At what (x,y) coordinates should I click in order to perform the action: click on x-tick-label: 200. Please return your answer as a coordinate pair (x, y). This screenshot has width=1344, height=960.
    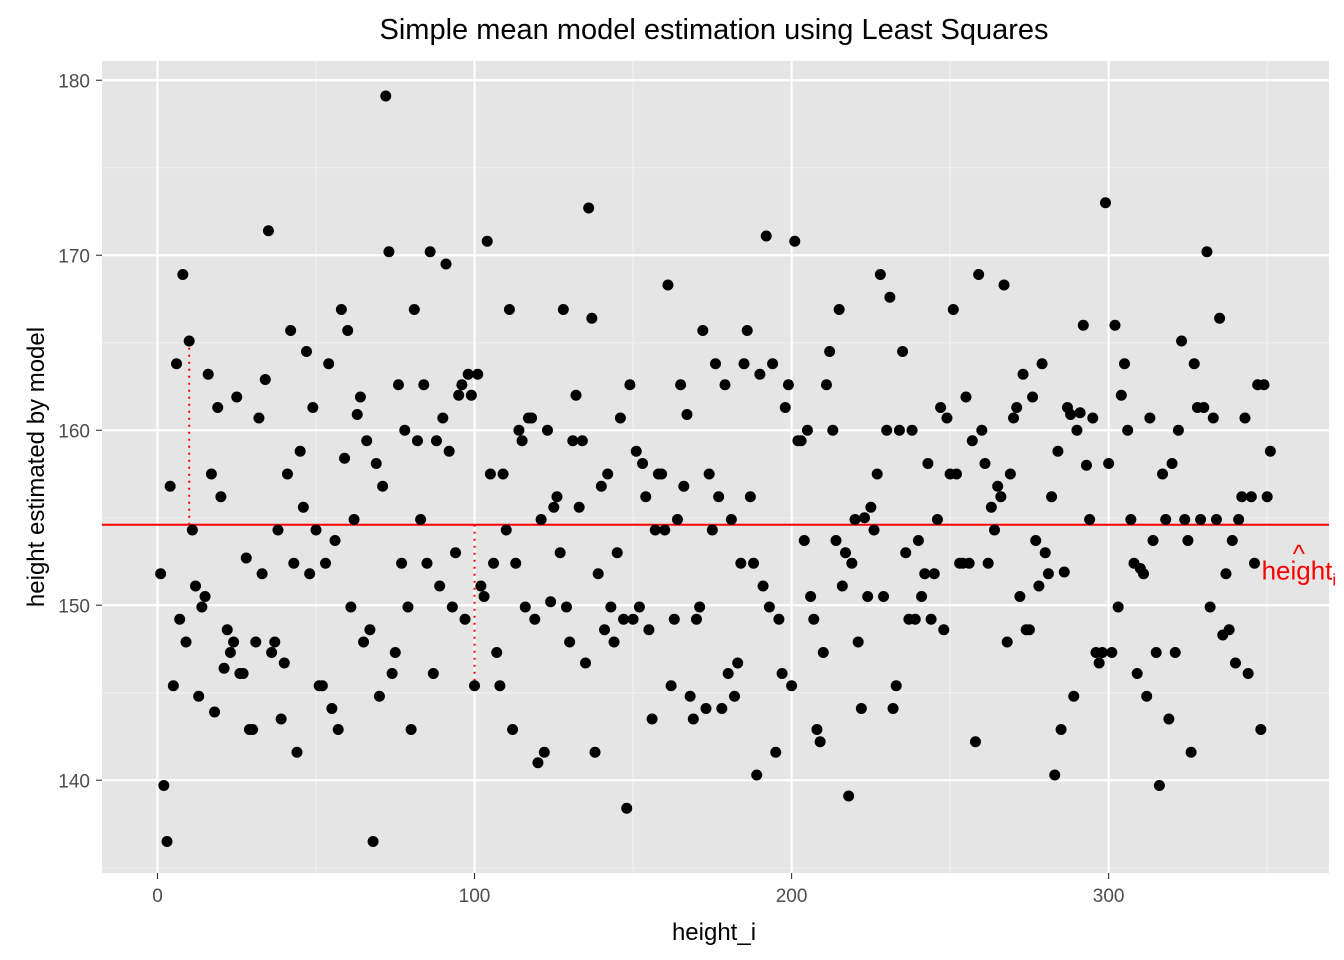
    Looking at the image, I should click on (792, 896).